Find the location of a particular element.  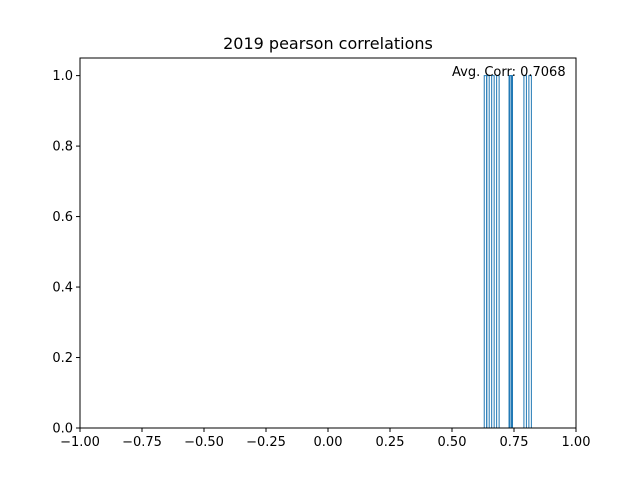

x-tick-label: 0.00 is located at coordinates (328, 442).